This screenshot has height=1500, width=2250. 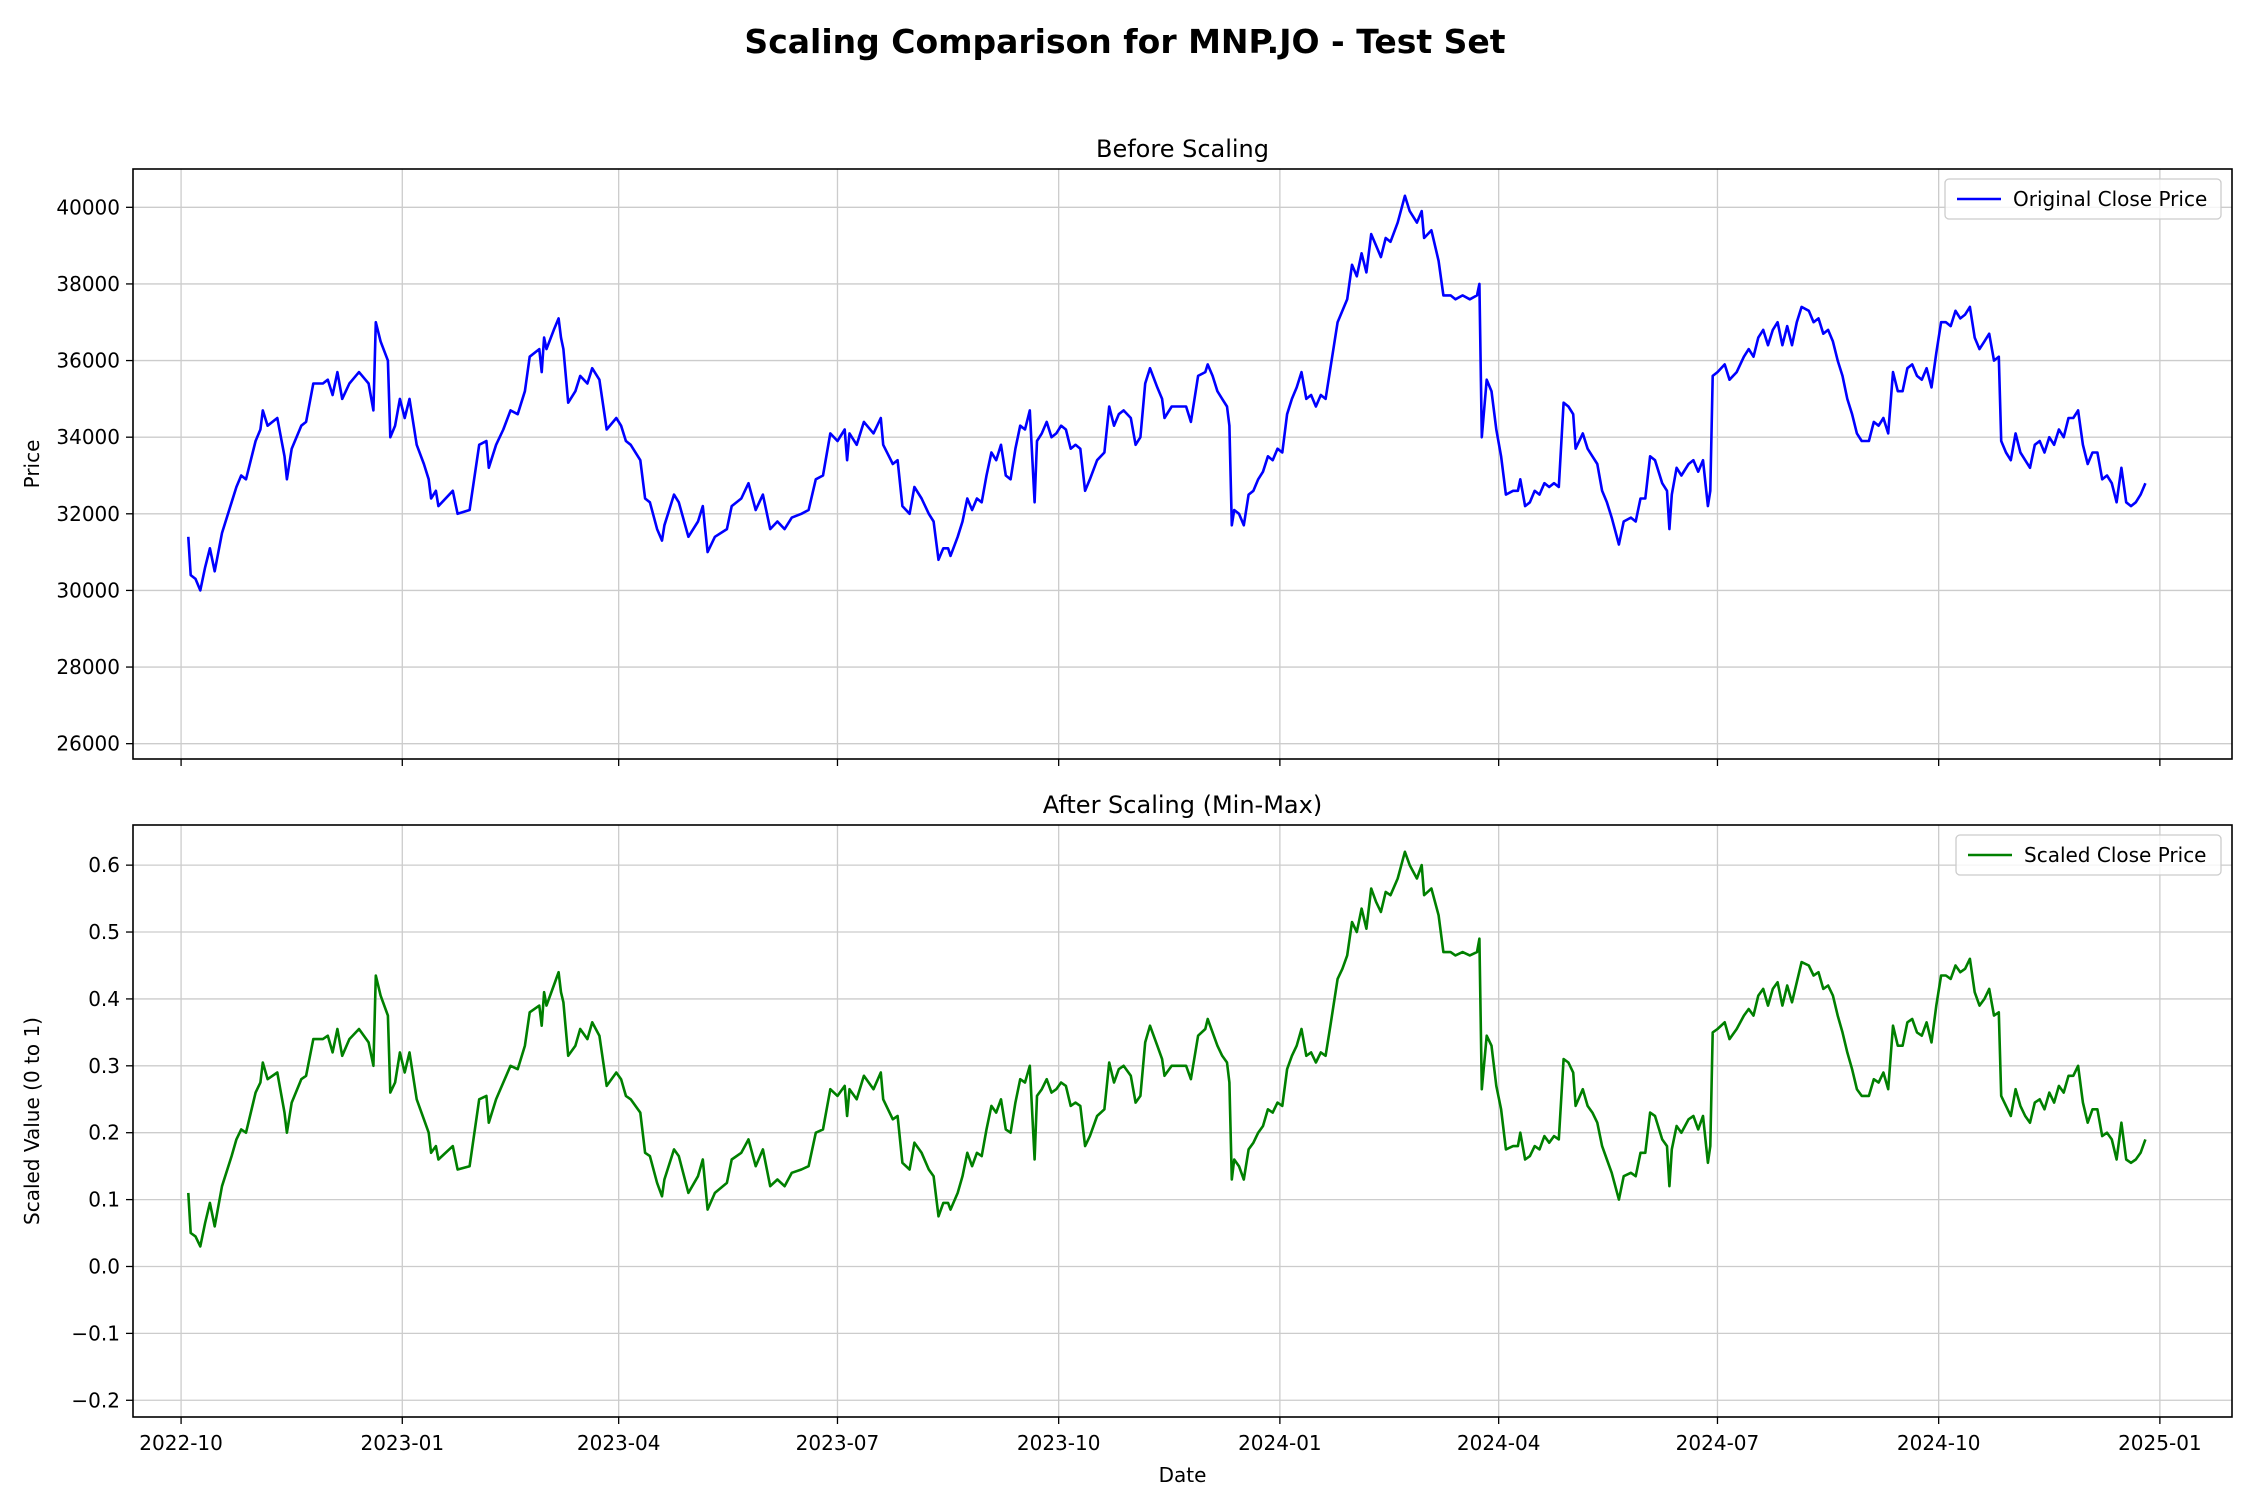 What do you see at coordinates (402, 1443) in the screenshot?
I see `x-tick-label: 2023-01` at bounding box center [402, 1443].